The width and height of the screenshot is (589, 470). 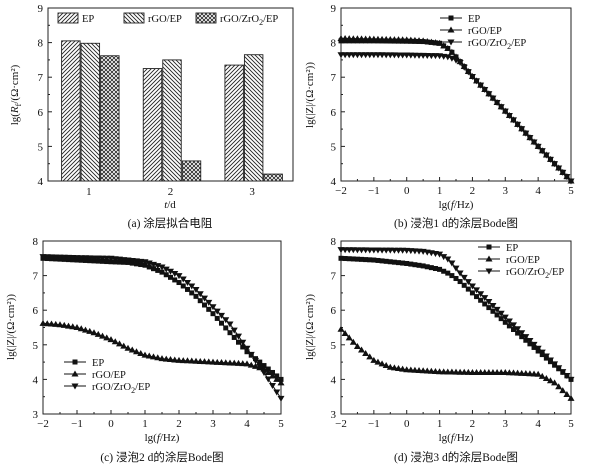 What do you see at coordinates (451, 42) in the screenshot?
I see `legend-marker-b` at bounding box center [451, 42].